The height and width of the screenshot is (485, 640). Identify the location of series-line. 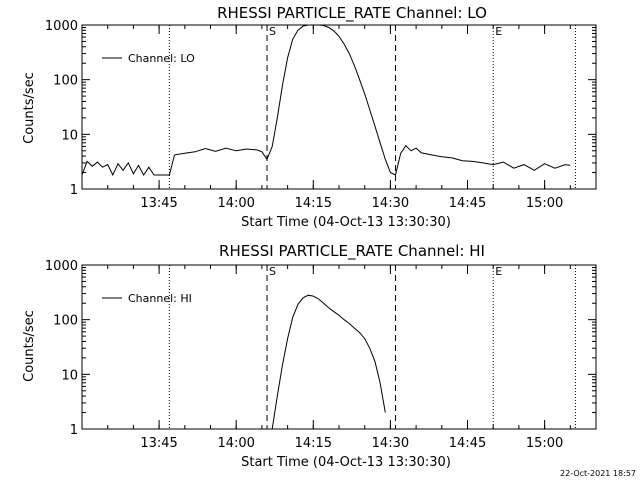
(328, 362).